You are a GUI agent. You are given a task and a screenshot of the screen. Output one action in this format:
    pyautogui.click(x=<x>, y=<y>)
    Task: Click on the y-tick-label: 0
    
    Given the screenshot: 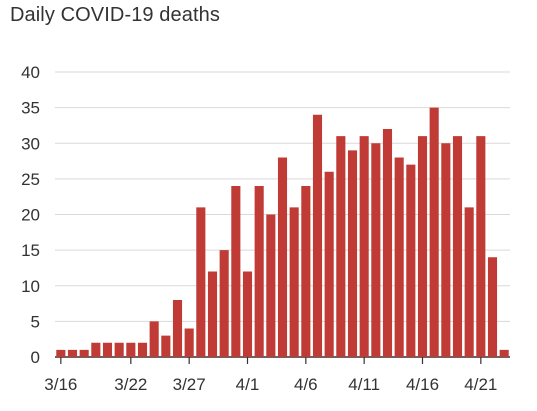 What is the action you would take?
    pyautogui.click(x=35, y=357)
    